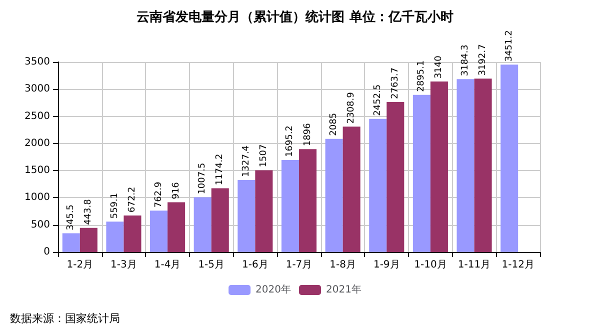  What do you see at coordinates (37, 89) in the screenshot?
I see `y-tick-label: 3000` at bounding box center [37, 89].